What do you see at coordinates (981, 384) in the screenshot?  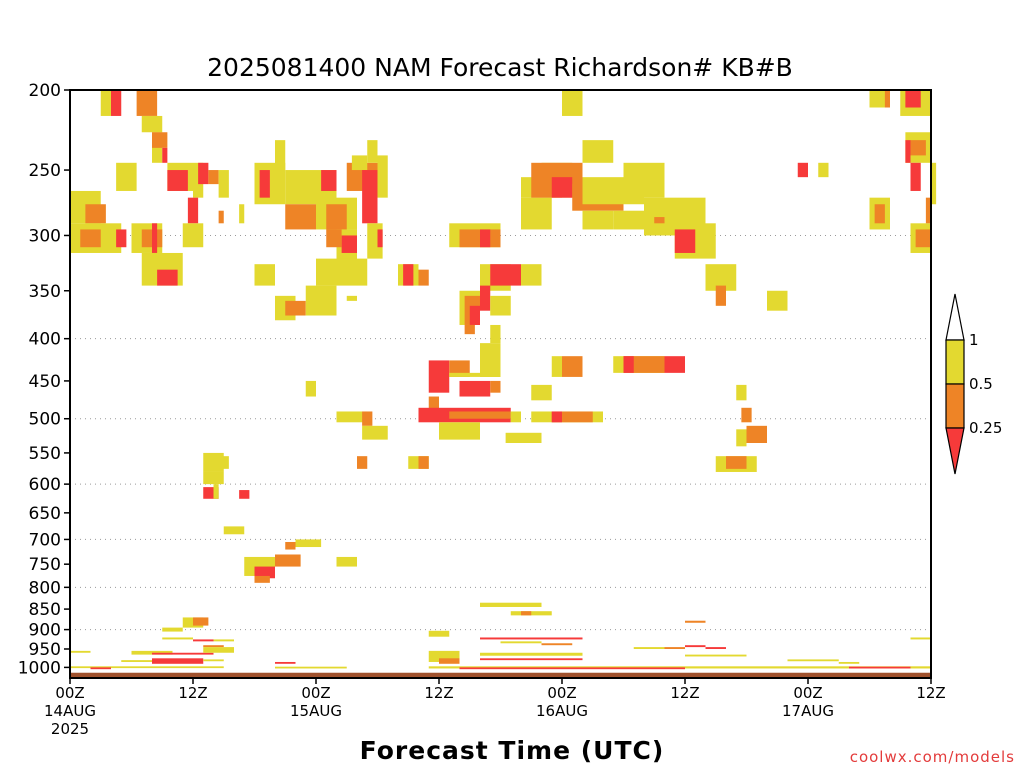 I see `colorbar-label: 0.5` at bounding box center [981, 384].